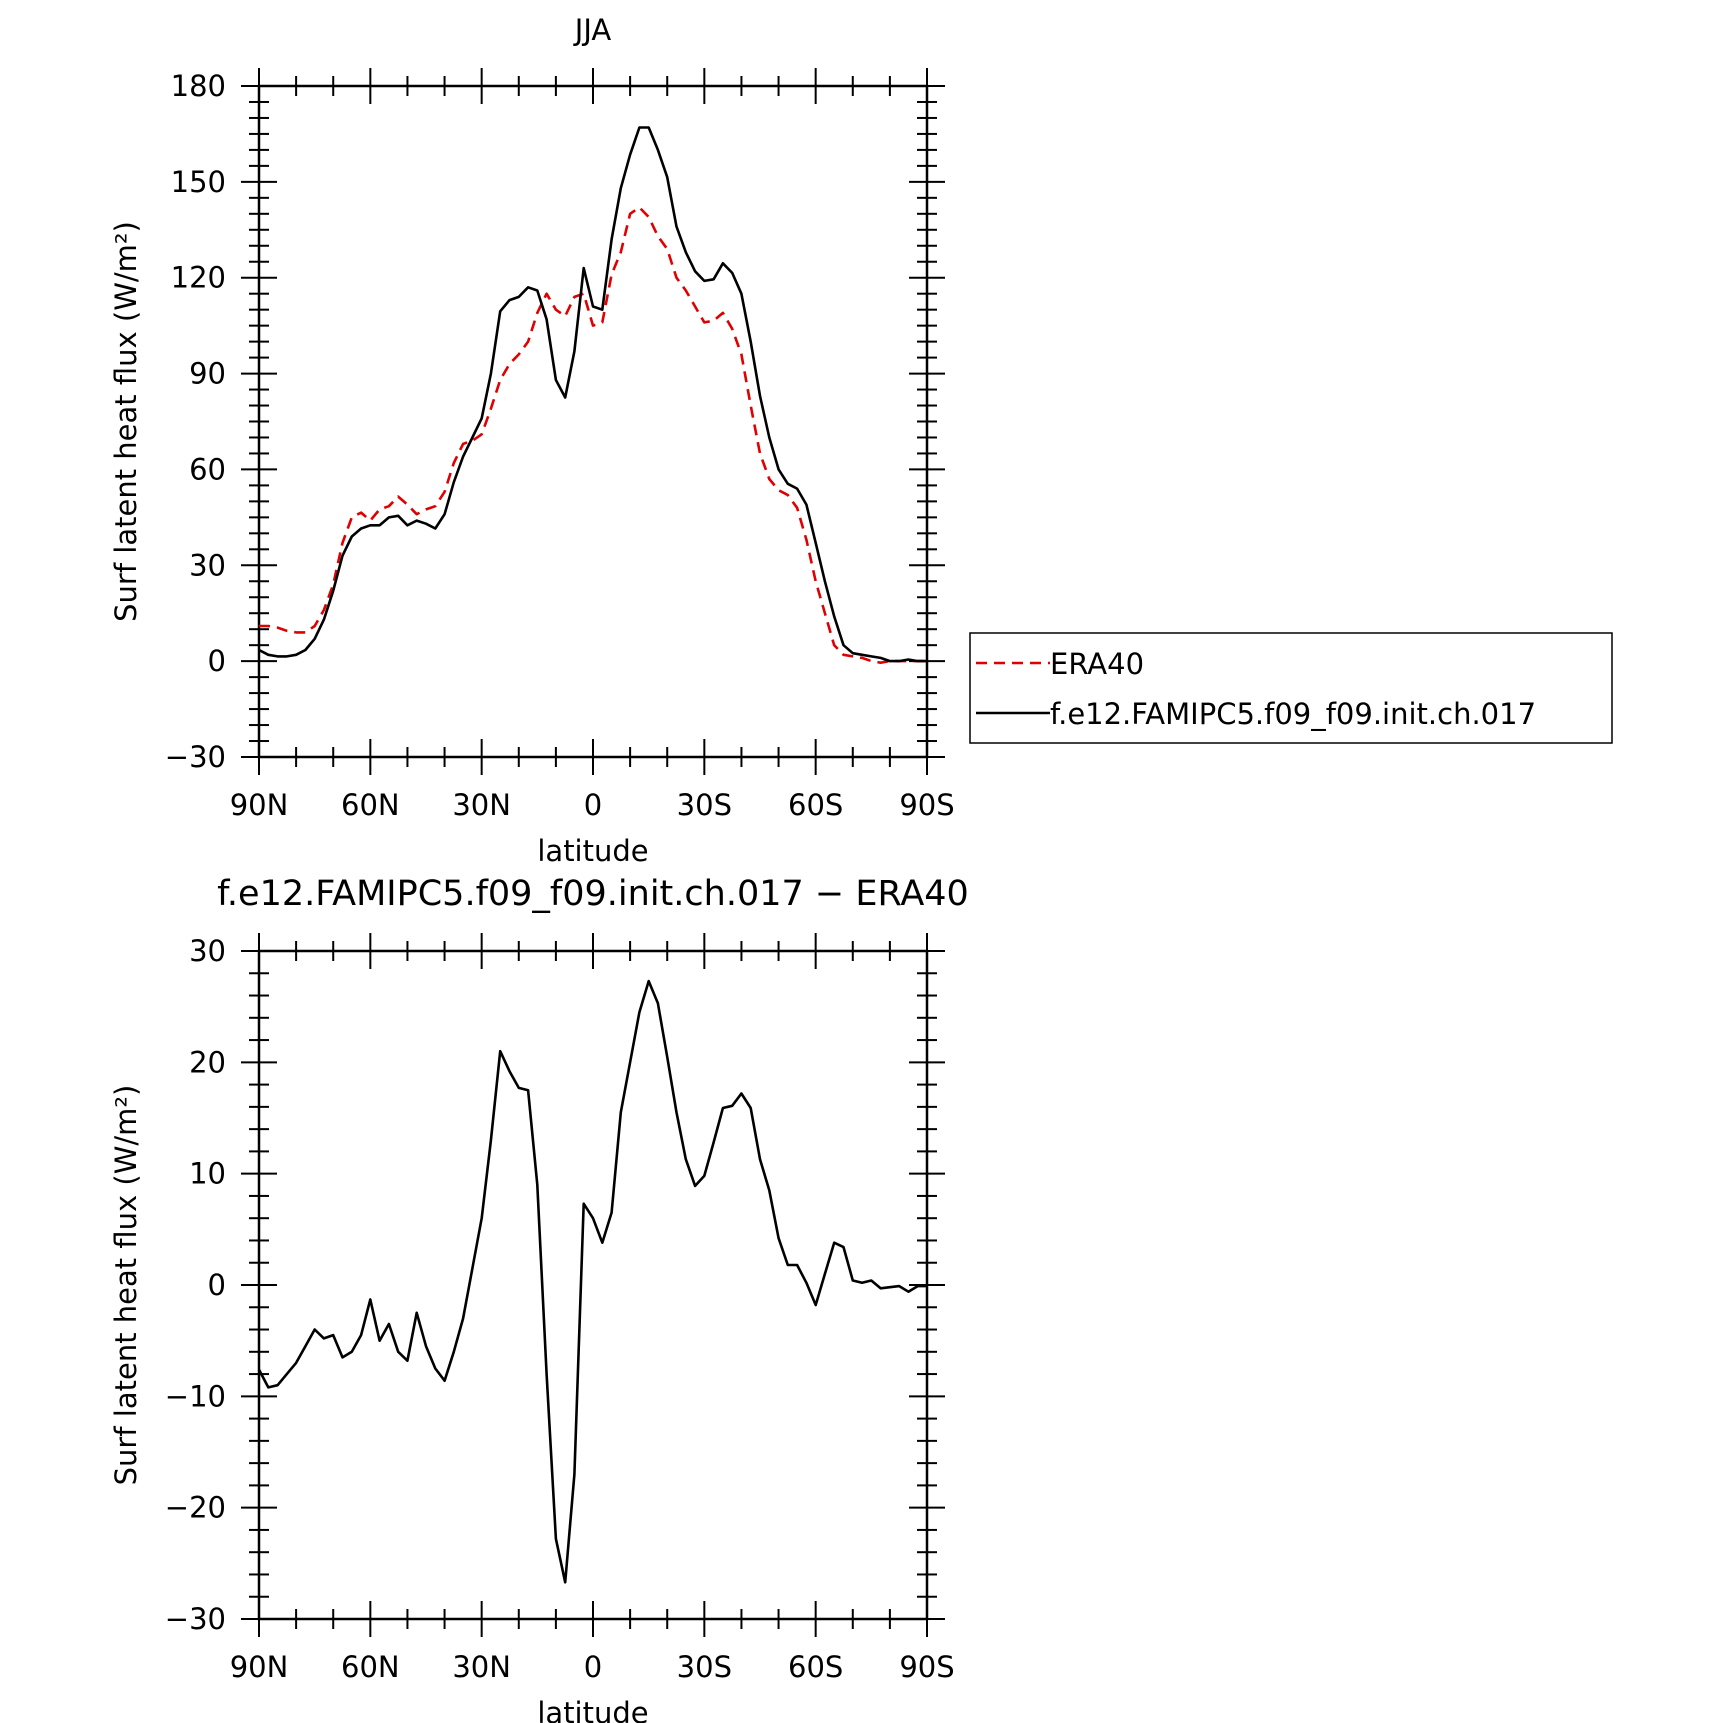 This screenshot has height=1723, width=1710. I want to click on y-tick-label: 10, so click(207, 1174).